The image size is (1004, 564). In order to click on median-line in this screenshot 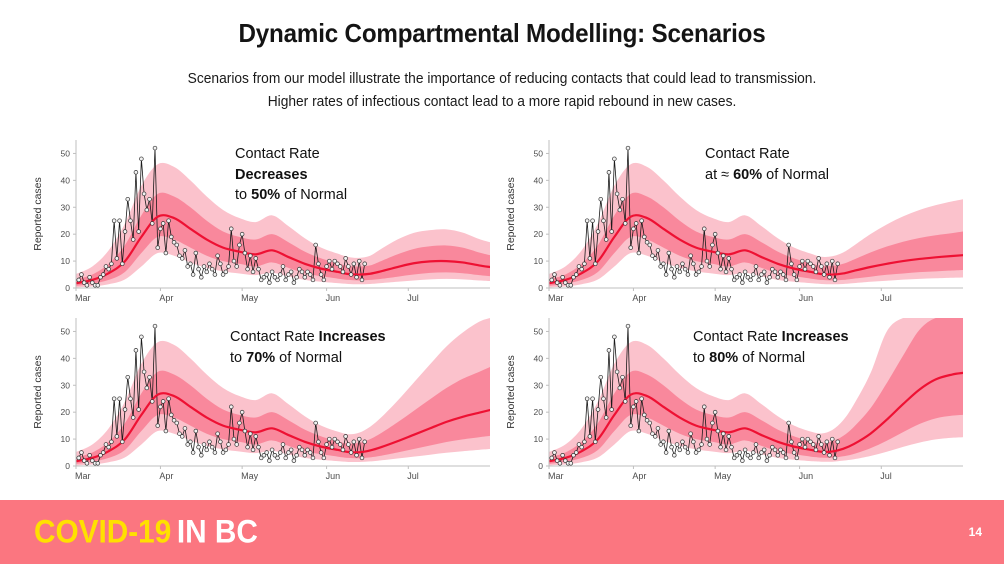, I will do `click(283, 427)`.